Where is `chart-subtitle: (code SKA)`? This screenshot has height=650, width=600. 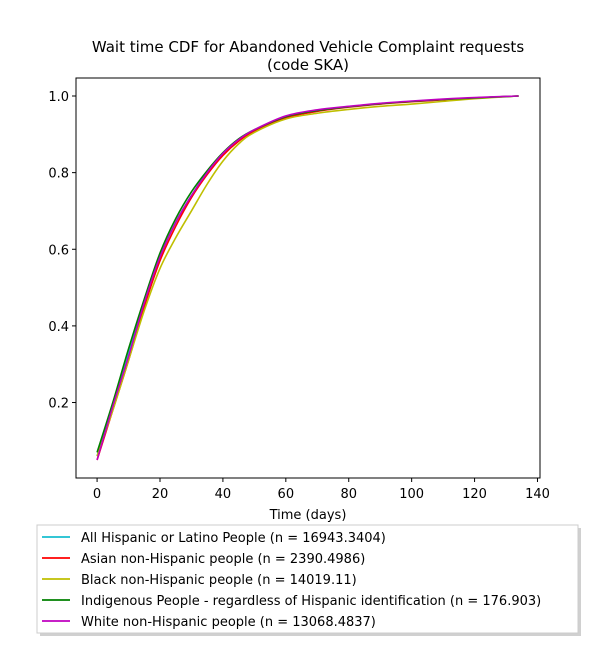
chart-subtitle: (code SKA) is located at coordinates (308, 65).